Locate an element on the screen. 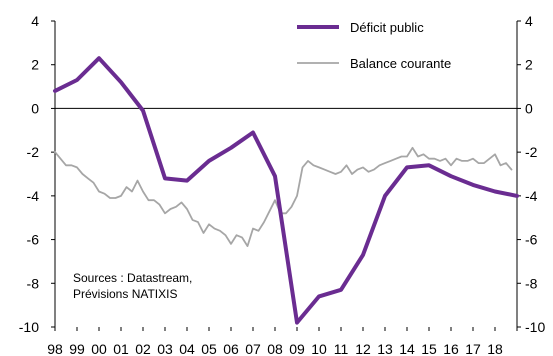 The width and height of the screenshot is (553, 356). x-tick-label: 02 is located at coordinates (143, 348).